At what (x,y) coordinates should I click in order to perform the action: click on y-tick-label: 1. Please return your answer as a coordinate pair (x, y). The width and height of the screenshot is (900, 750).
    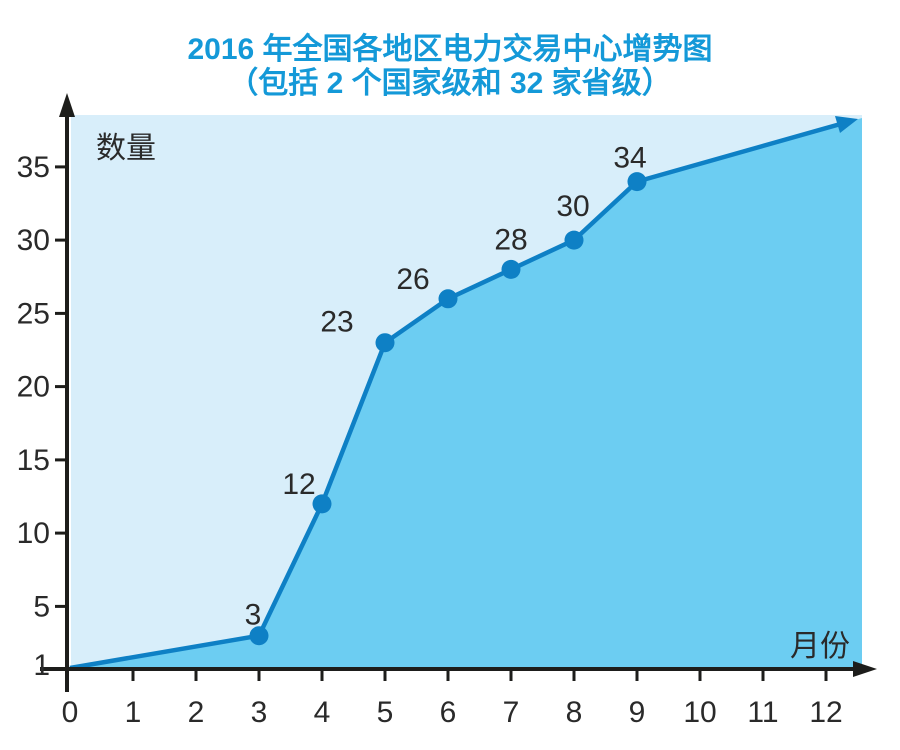
    Looking at the image, I should click on (41, 665).